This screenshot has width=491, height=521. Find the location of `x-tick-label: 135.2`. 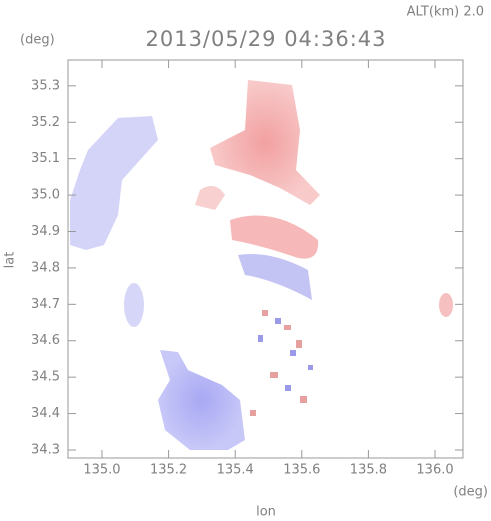

x-tick-label: 135.2 is located at coordinates (168, 470).